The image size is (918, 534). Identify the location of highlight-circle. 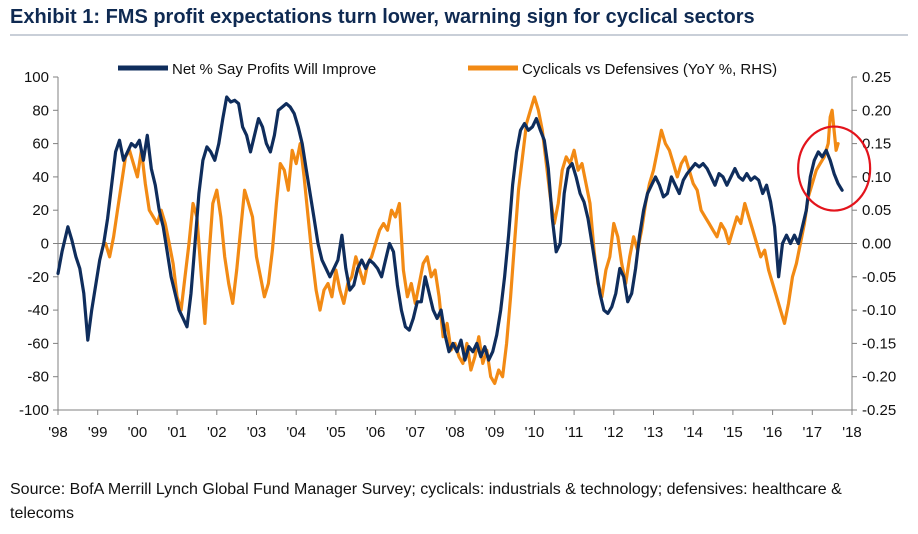
(834, 168).